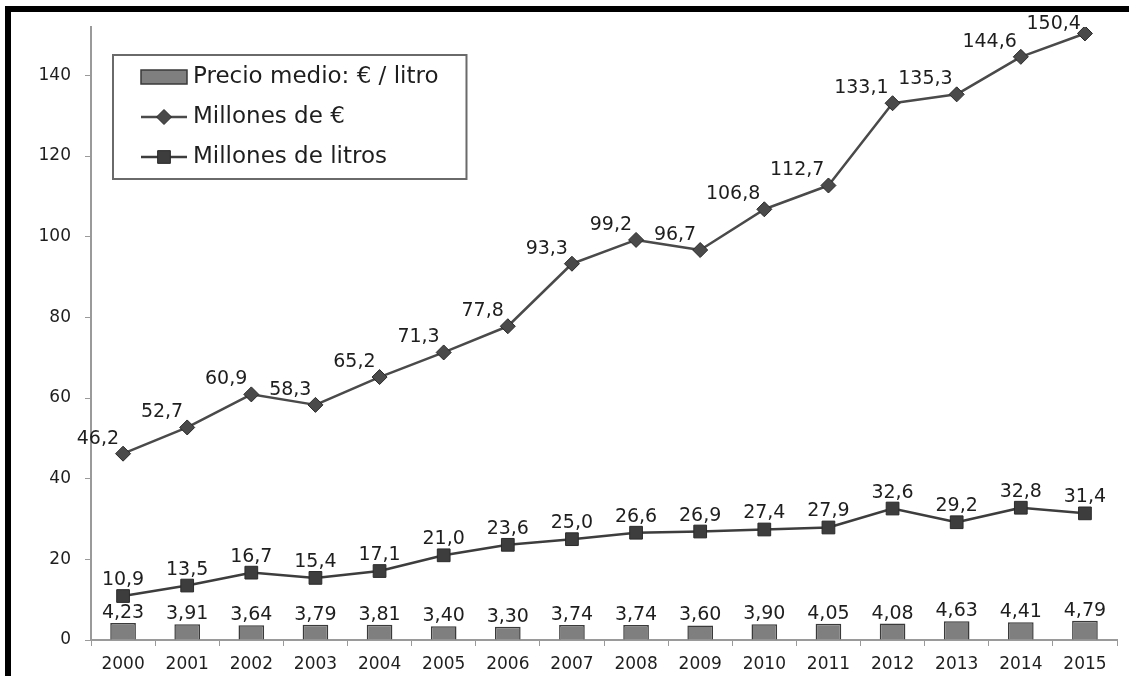  I want to click on data-label: 58,3, so click(290, 387).